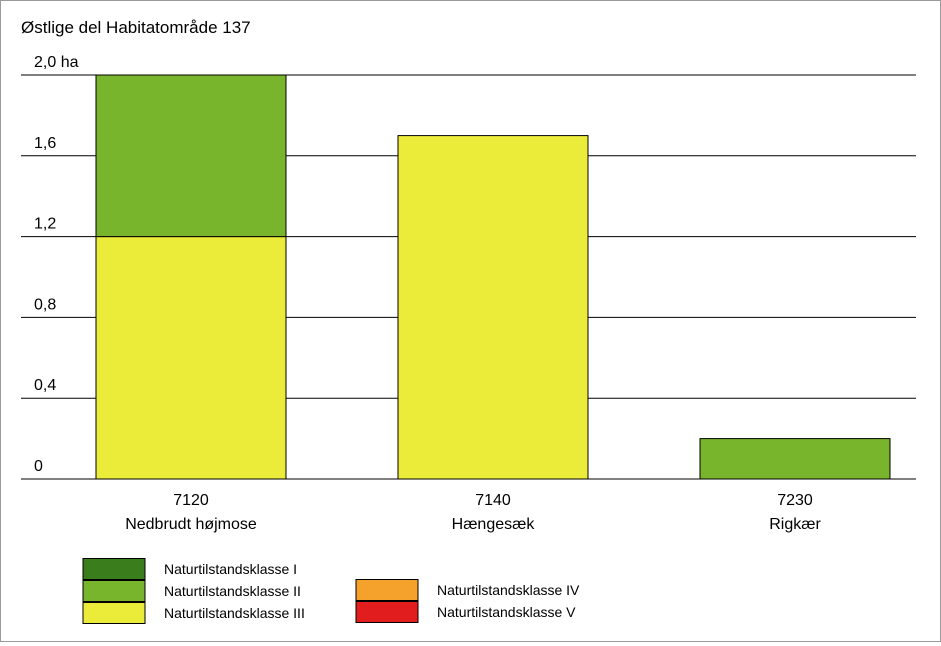  I want to click on category-name: Hængesæk, so click(494, 524).